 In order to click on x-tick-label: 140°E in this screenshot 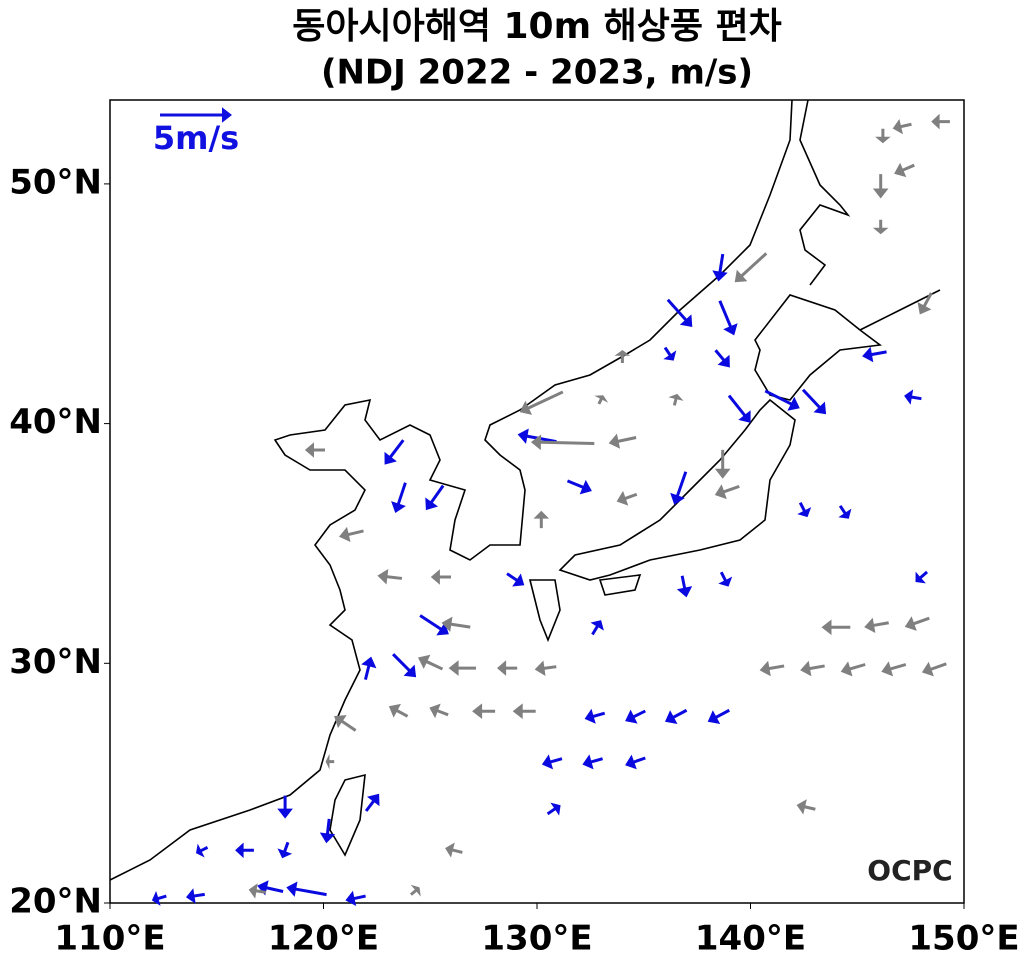, I will do `click(750, 939)`.